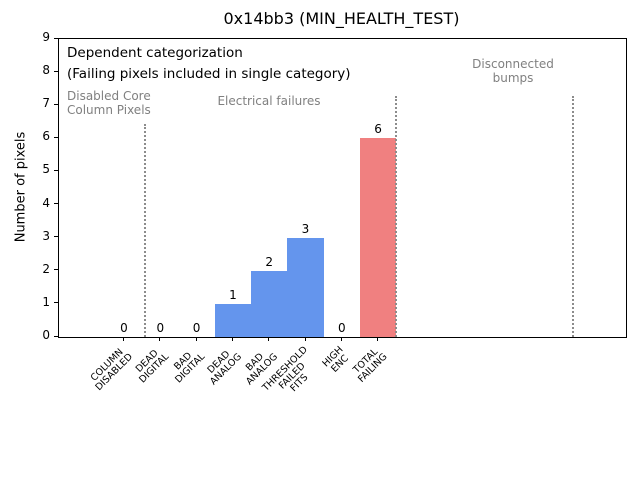  I want to click on group-label-line: Disconnected, so click(513, 64).